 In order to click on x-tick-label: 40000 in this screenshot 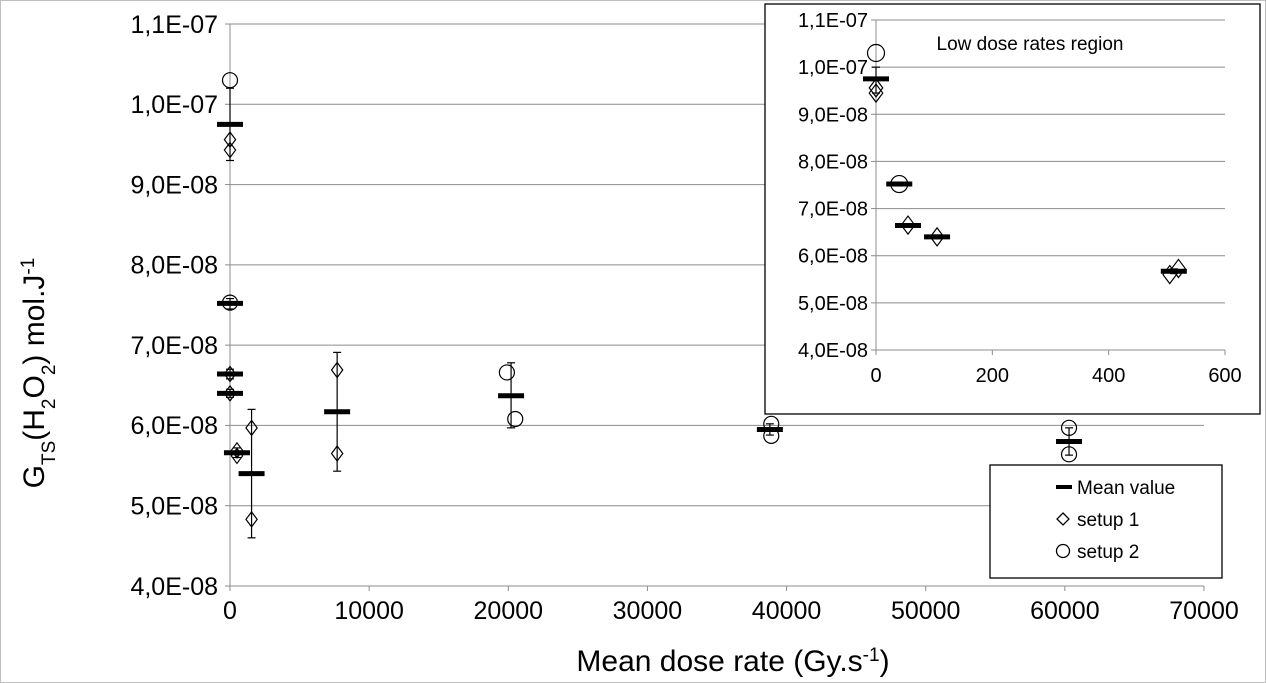, I will do `click(787, 611)`.